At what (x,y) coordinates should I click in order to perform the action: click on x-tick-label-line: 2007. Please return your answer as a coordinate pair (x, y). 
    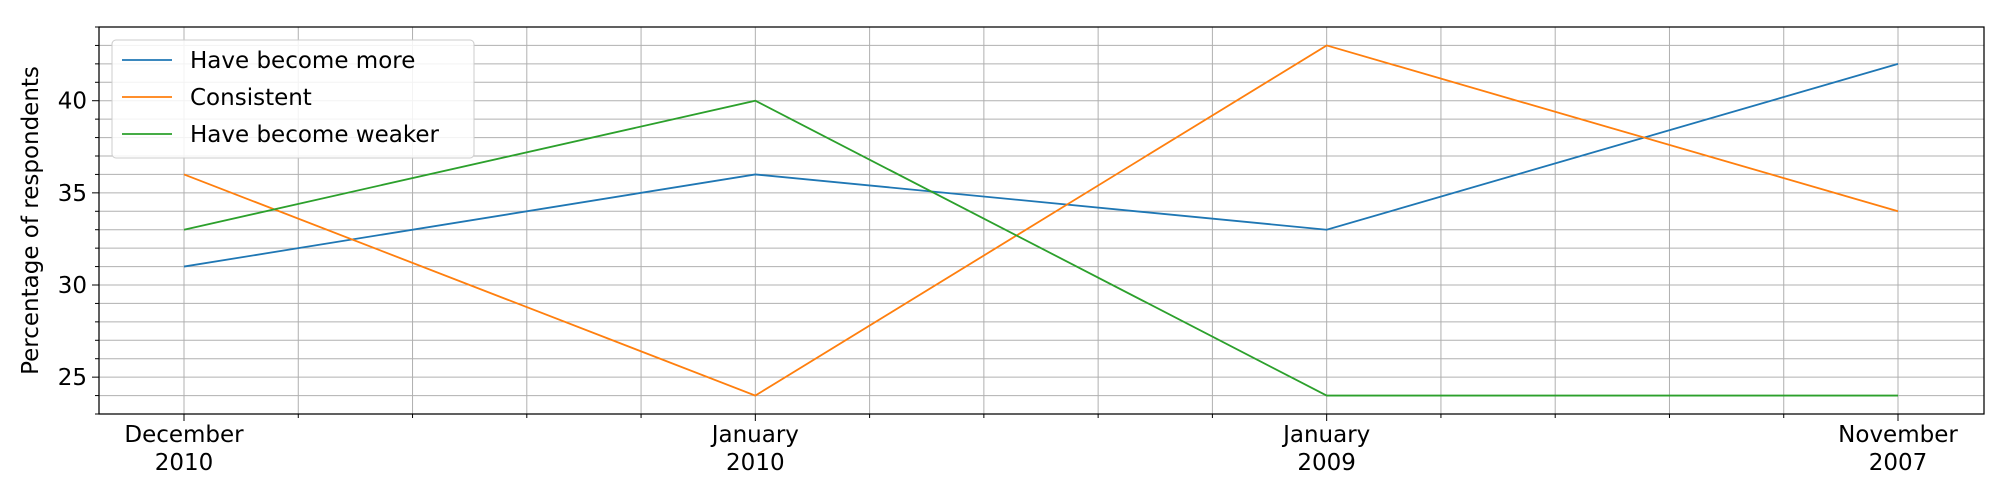
    Looking at the image, I should click on (1898, 463).